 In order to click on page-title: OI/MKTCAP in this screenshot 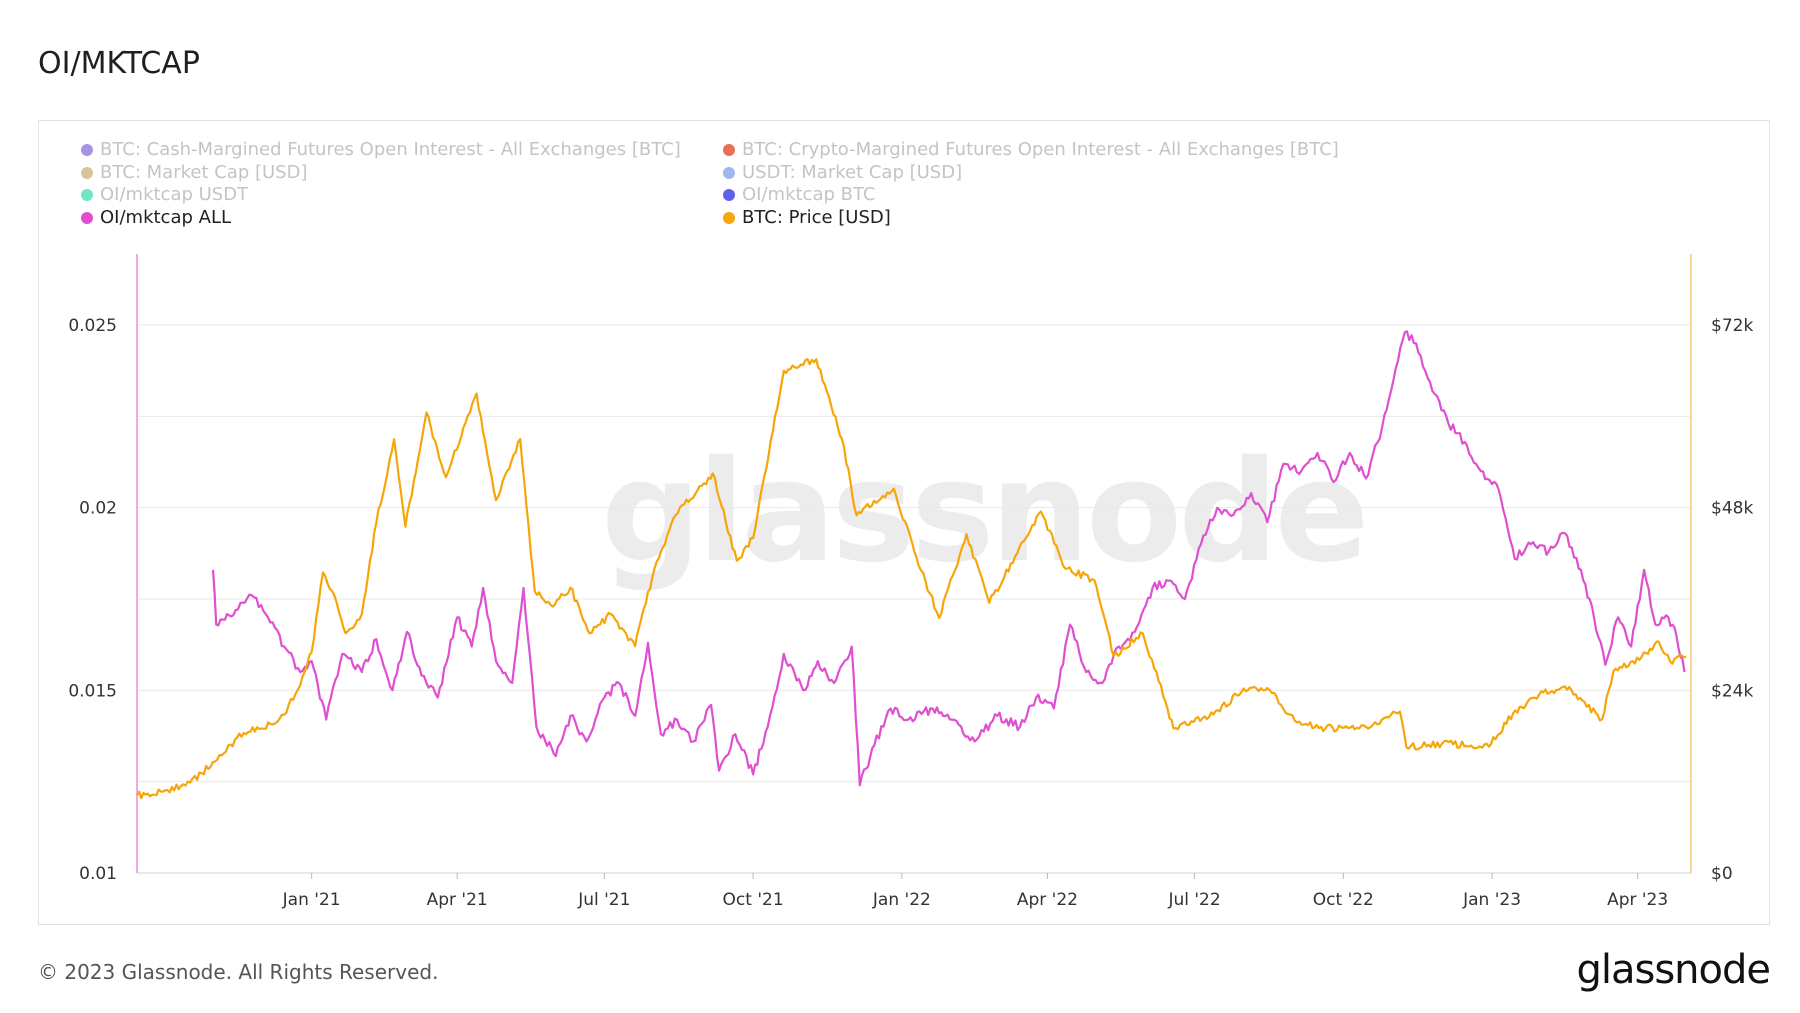, I will do `click(119, 63)`.